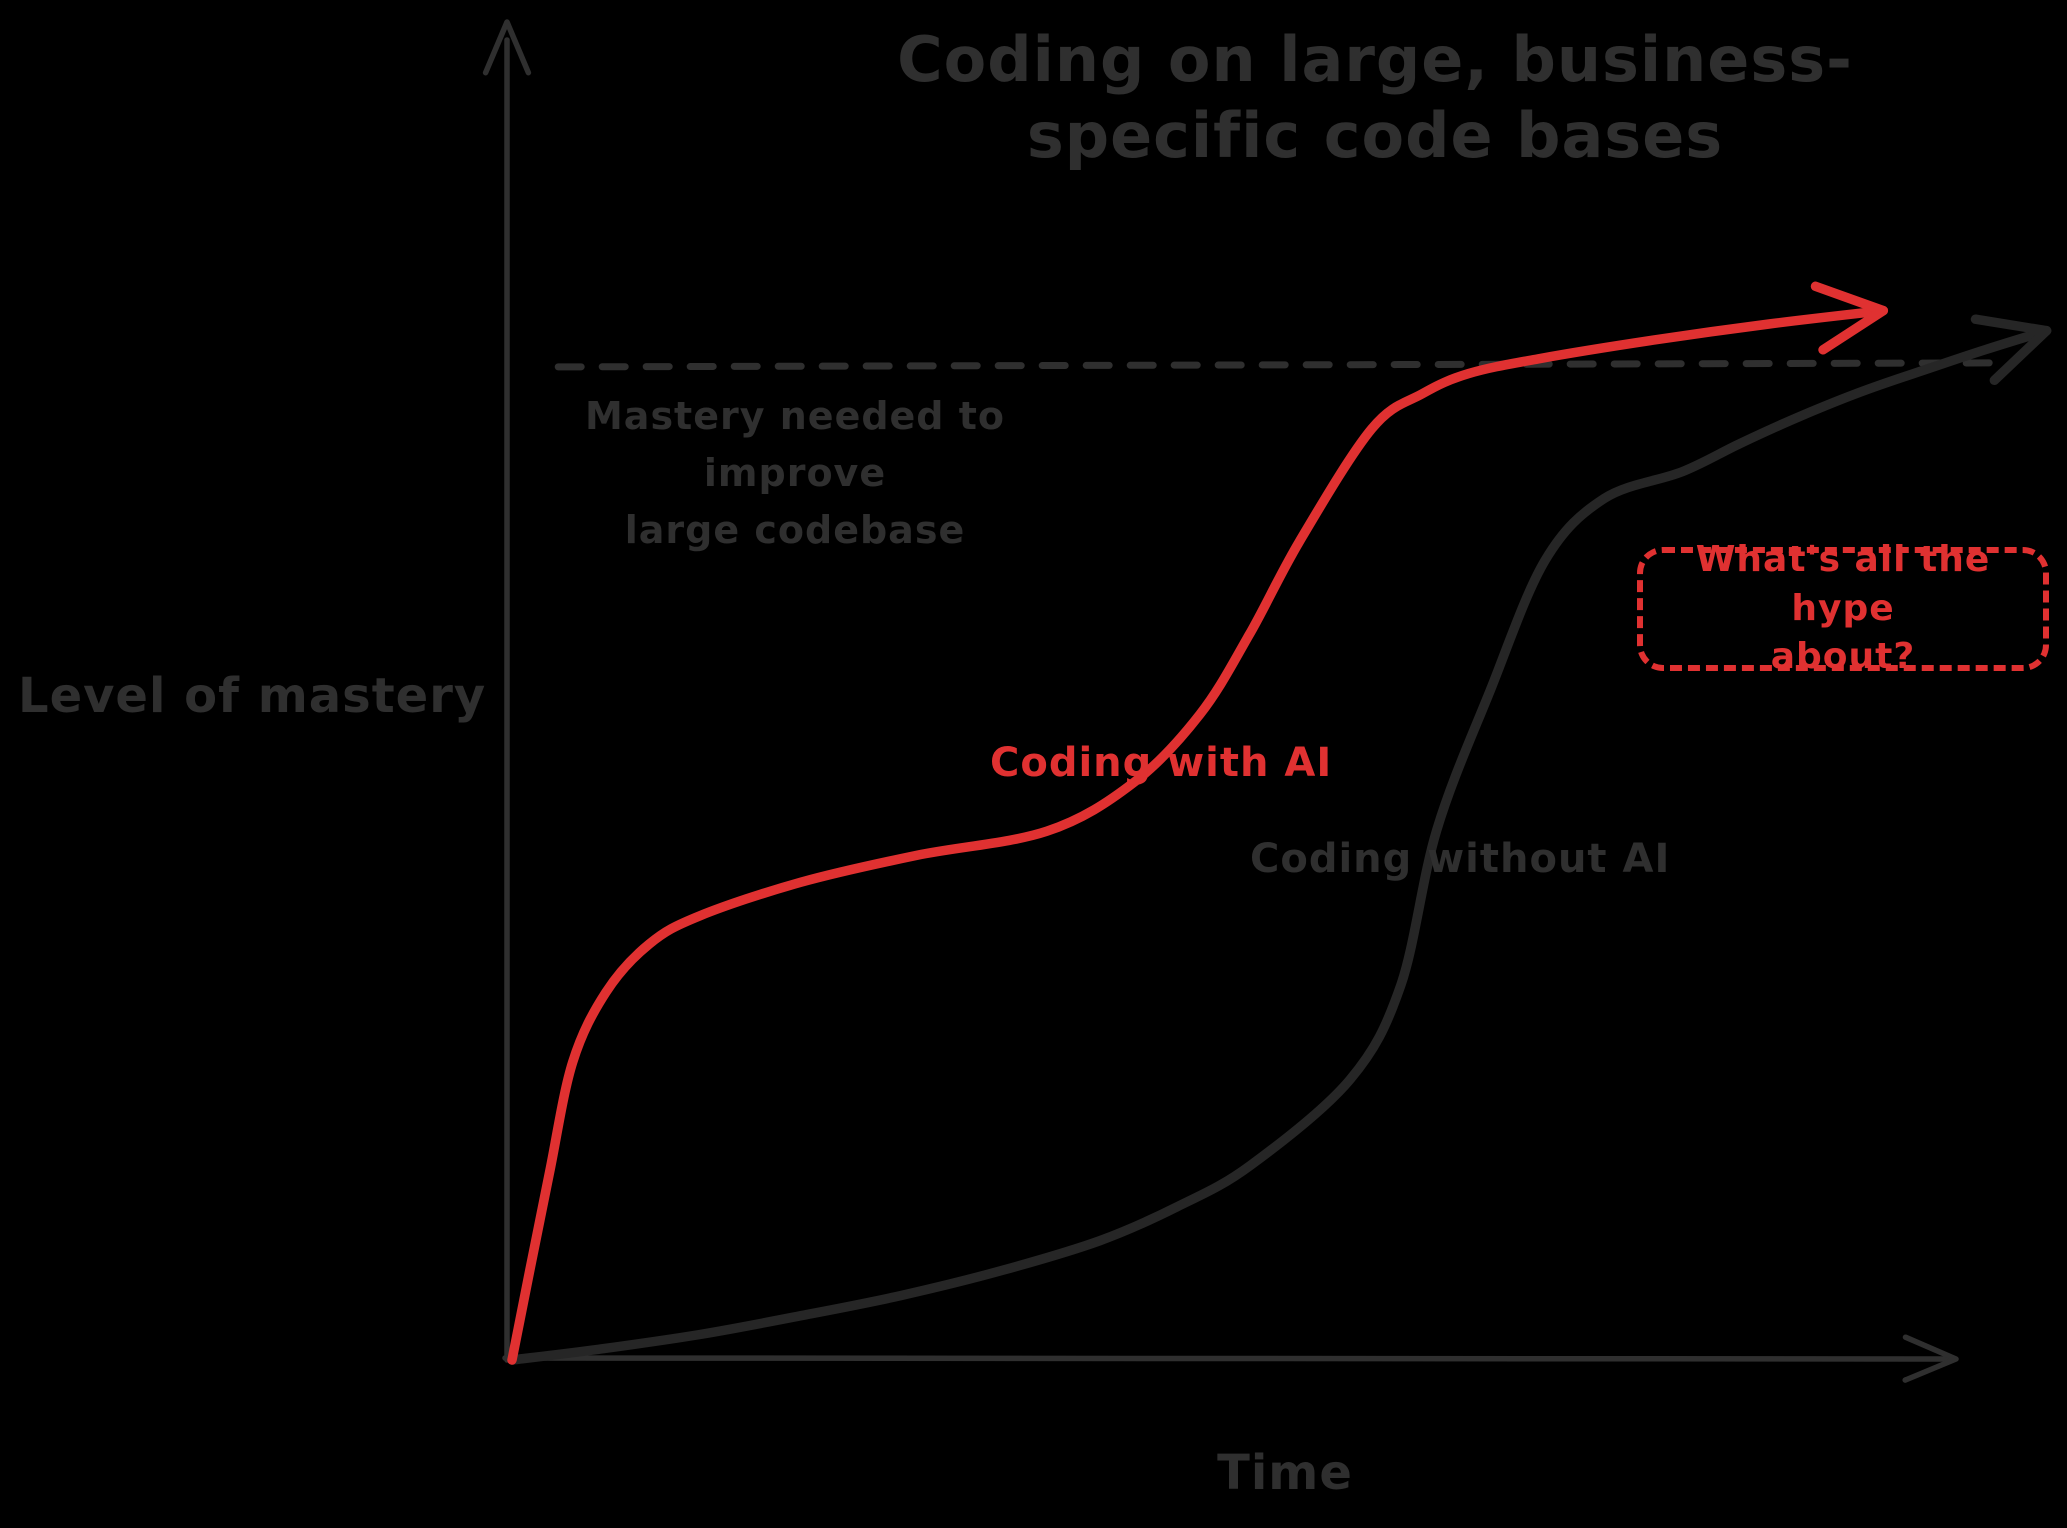 The image size is (2067, 1528). Describe the element at coordinates (507, 47) in the screenshot. I see `y-axis-arrow-icon` at that location.